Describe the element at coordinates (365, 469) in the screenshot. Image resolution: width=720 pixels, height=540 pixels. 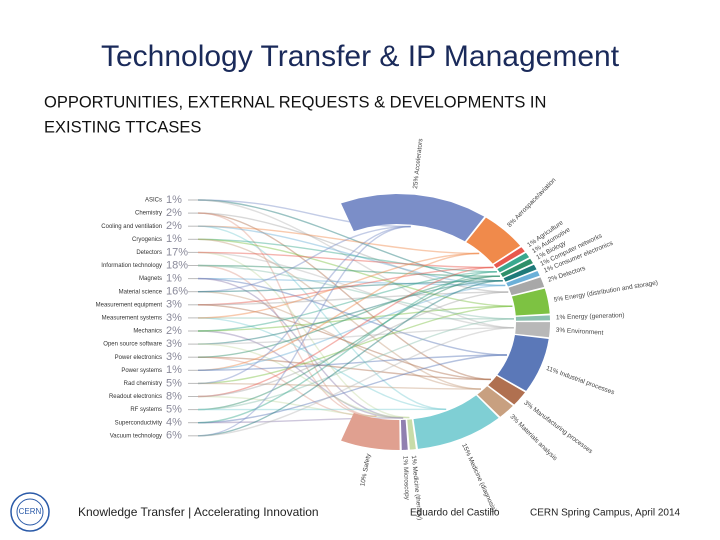
I see `application-label: 10% Safety` at that location.